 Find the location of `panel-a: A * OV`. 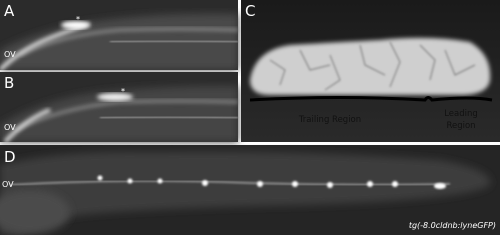

panel-a: A * OV is located at coordinates (119, 36).